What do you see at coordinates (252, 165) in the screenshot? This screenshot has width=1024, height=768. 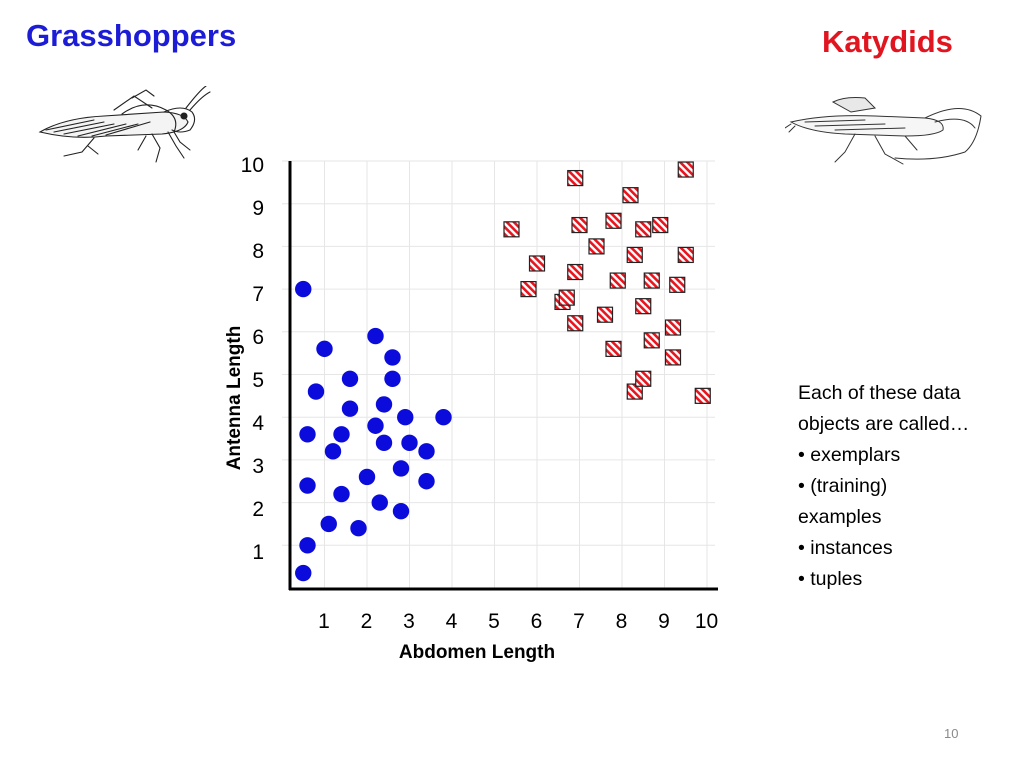 I see `y-tick-label: 10` at bounding box center [252, 165].